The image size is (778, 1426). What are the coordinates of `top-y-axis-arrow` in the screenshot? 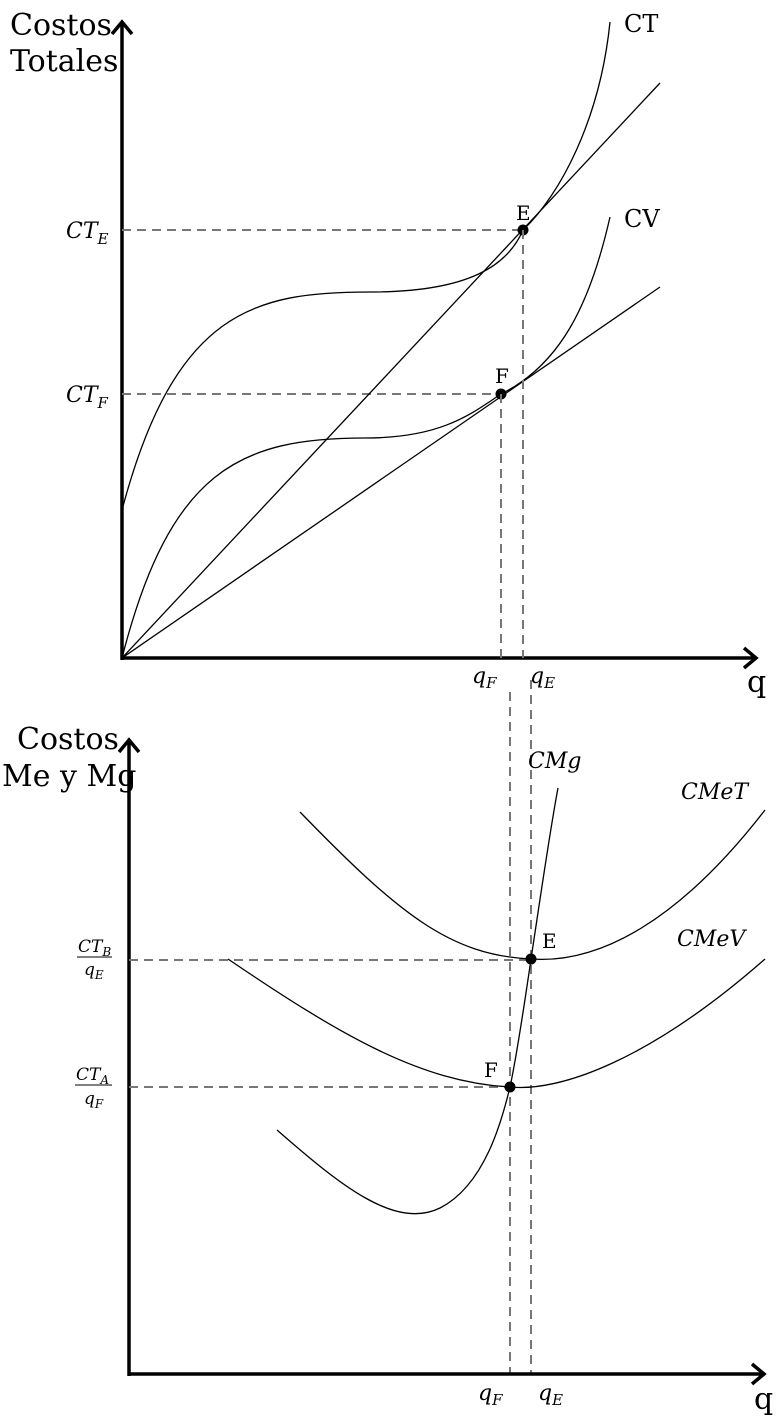 It's located at (122, 27).